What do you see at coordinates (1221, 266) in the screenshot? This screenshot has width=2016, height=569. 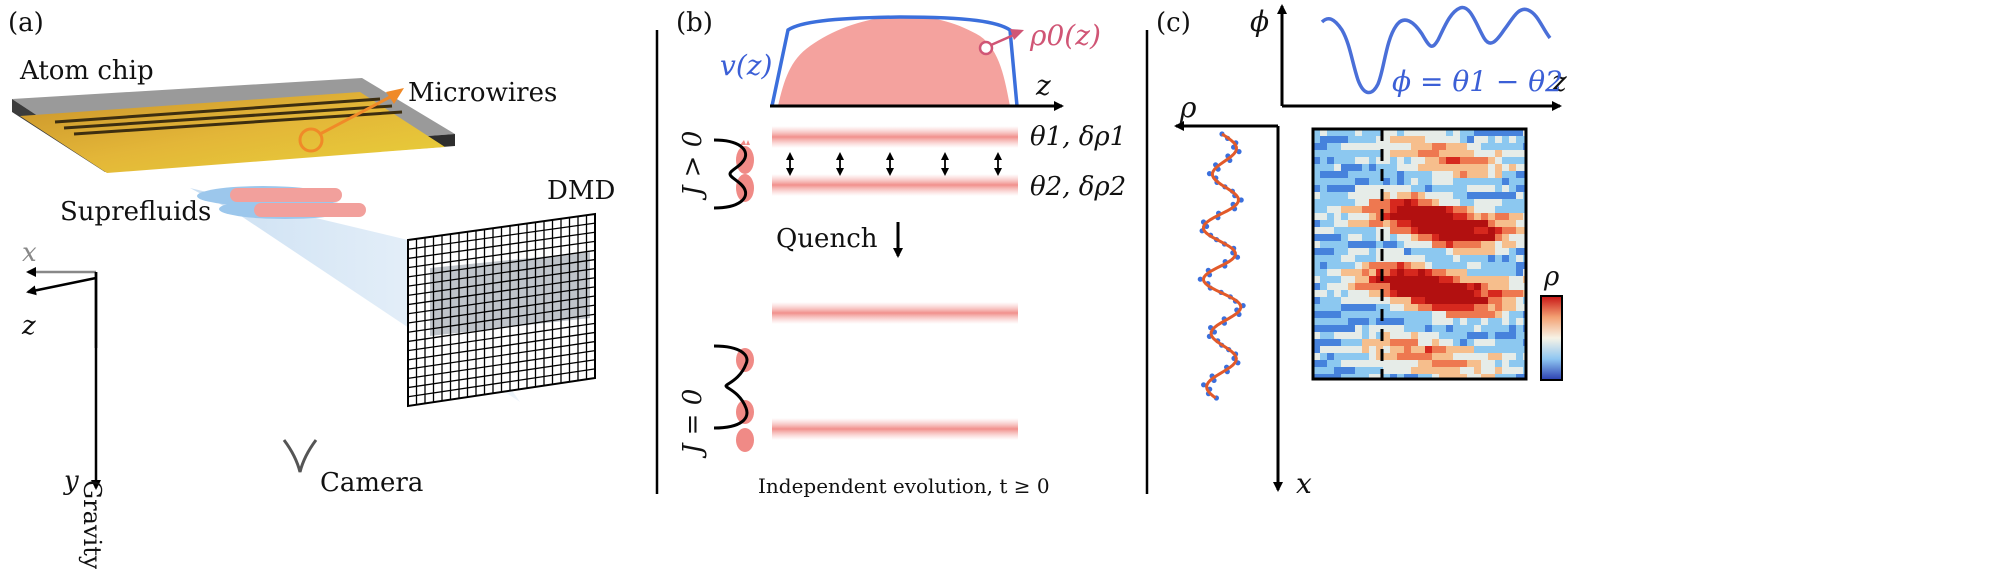 I see `density-profile-curve` at bounding box center [1221, 266].